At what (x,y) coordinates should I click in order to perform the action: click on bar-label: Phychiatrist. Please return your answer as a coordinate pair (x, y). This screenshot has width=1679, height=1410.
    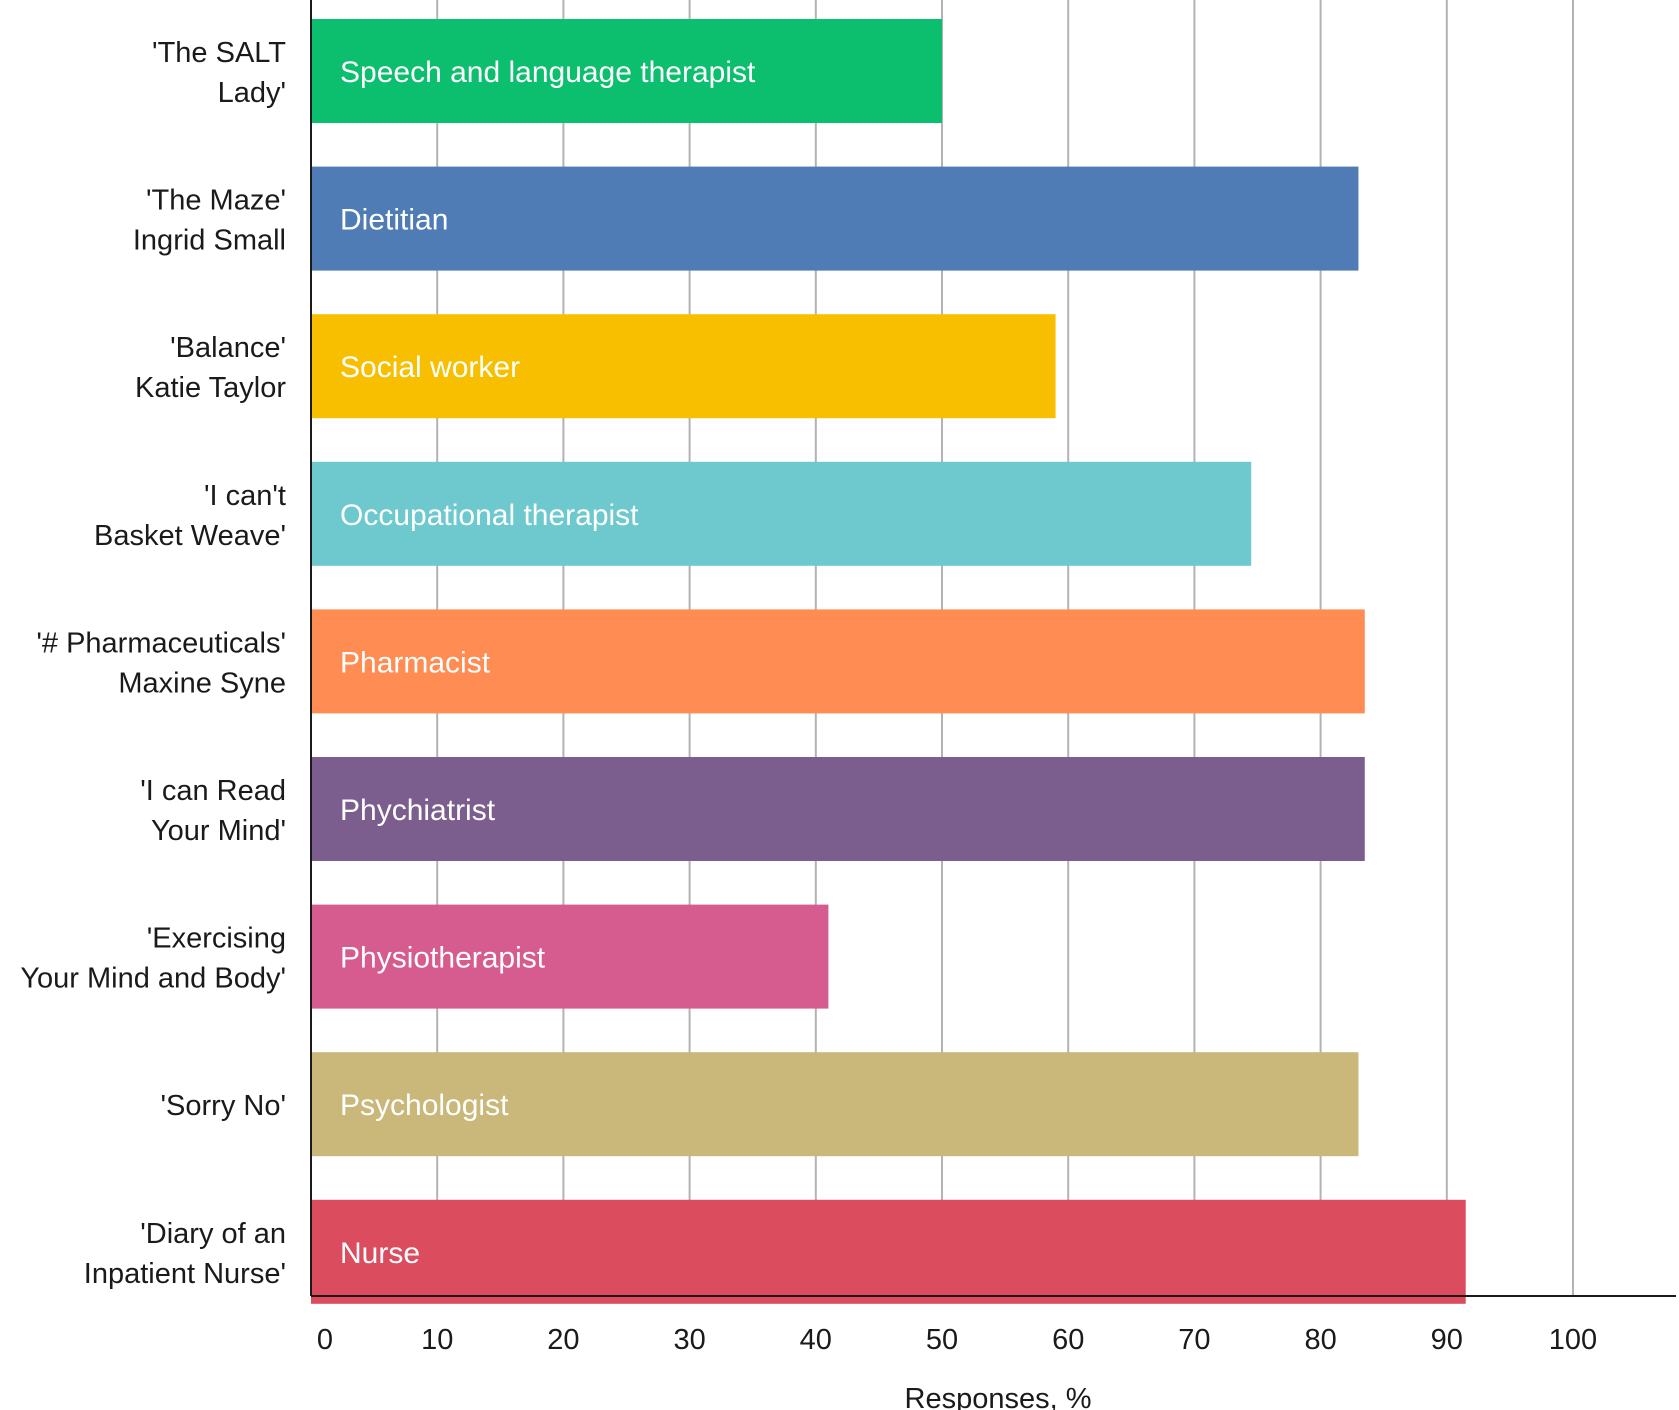
    Looking at the image, I should click on (418, 810).